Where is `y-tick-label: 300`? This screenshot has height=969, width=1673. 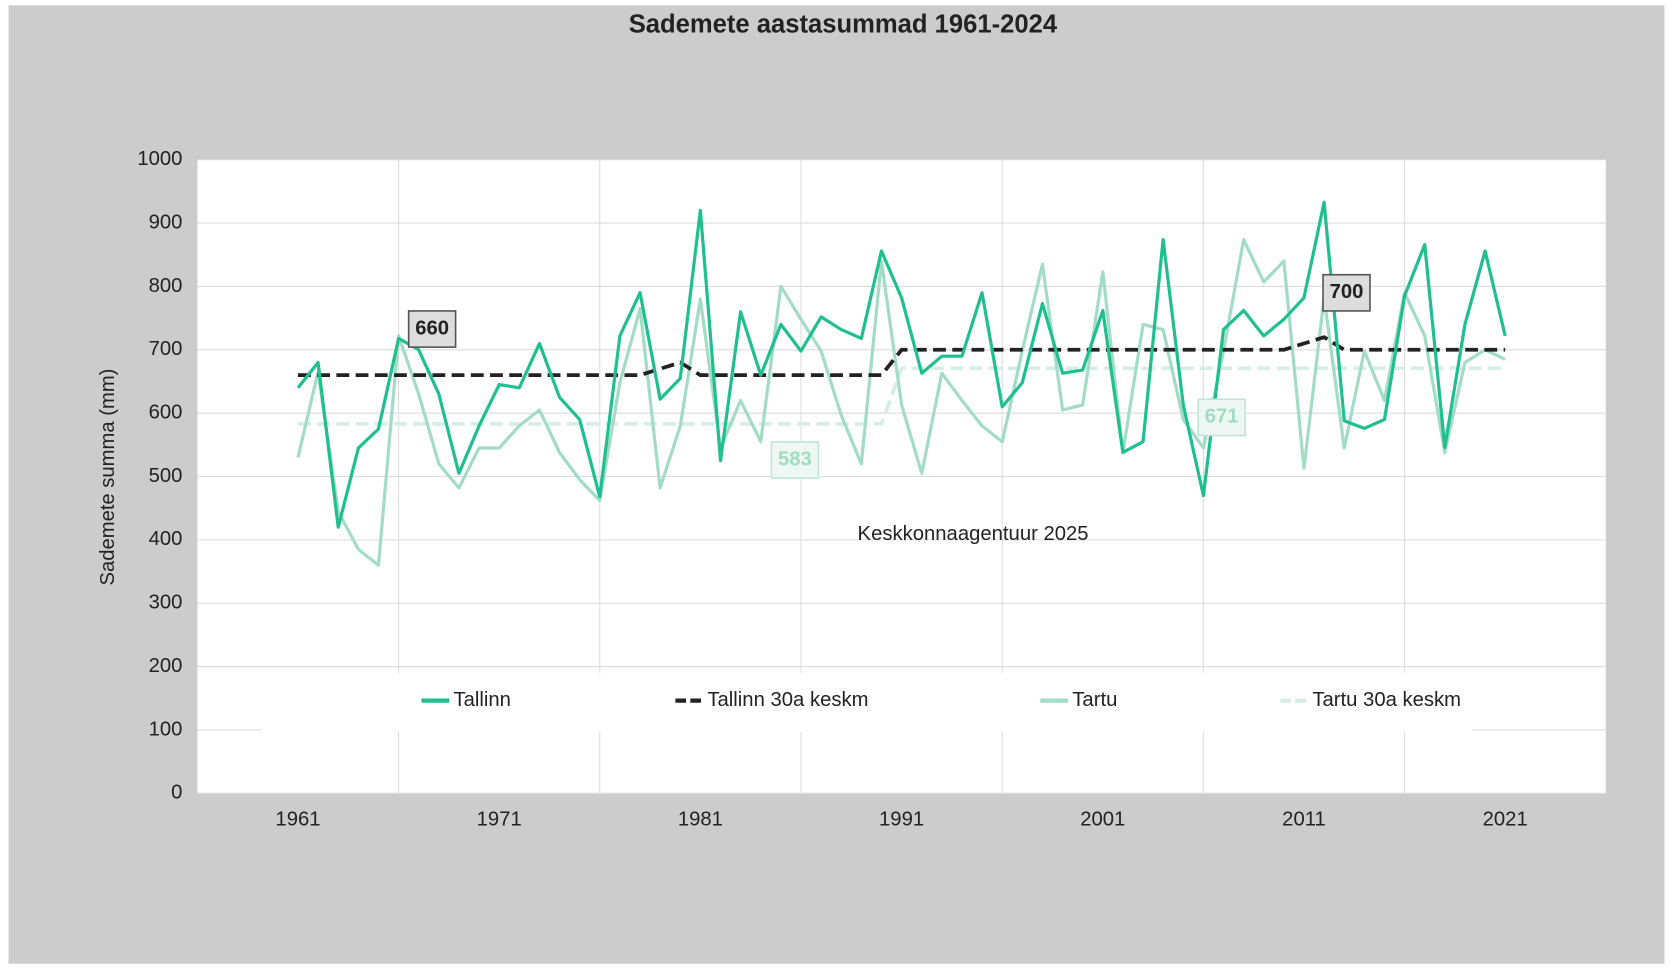 y-tick-label: 300 is located at coordinates (166, 603).